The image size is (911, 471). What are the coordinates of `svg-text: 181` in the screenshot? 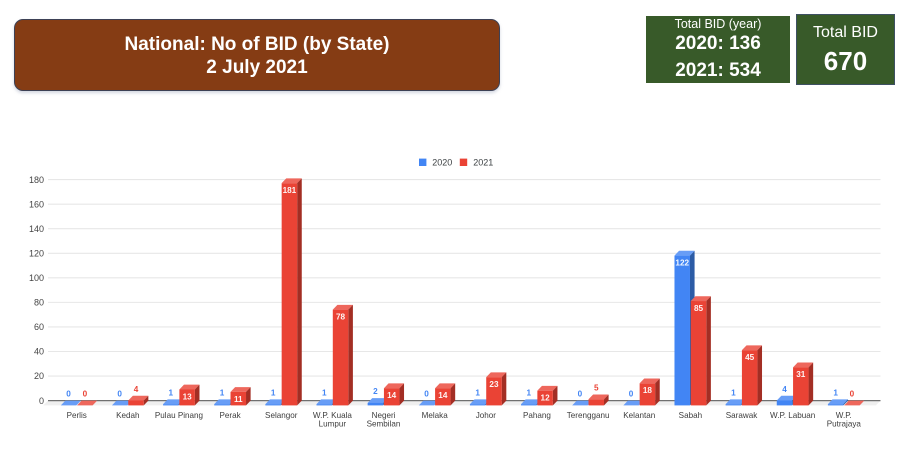 It's located at (290, 190).